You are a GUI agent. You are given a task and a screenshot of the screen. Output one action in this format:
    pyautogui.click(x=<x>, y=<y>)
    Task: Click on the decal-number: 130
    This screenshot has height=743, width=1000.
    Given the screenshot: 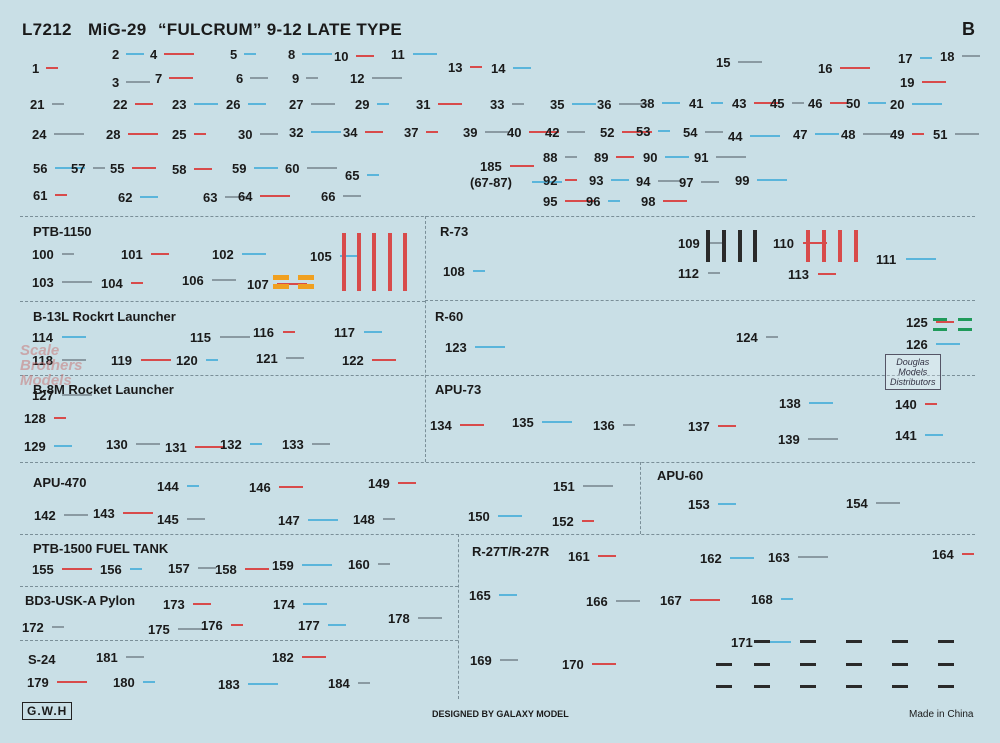 What is the action you would take?
    pyautogui.click(x=117, y=444)
    